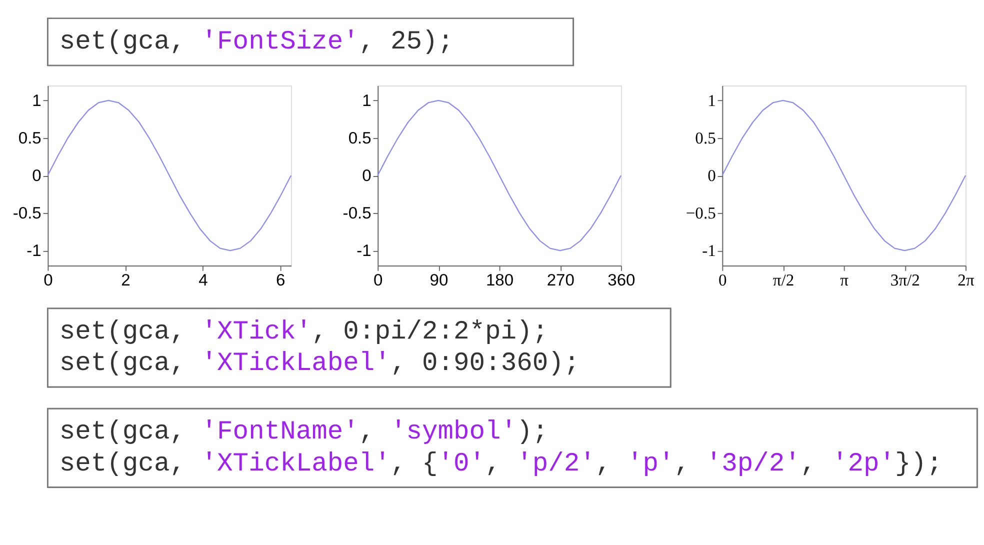 This screenshot has width=984, height=545. I want to click on text: set(gca, 'XTickLabel', 0:90:360);, so click(319, 363).